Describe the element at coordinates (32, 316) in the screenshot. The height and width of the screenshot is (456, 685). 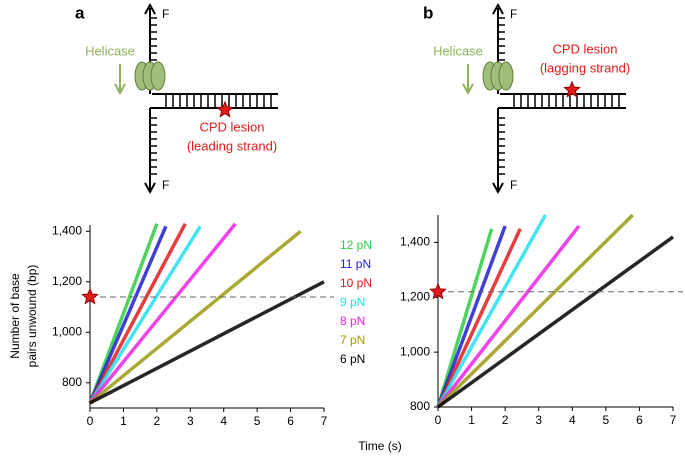
I see `y-axis-title: pairs unwound (bp)` at that location.